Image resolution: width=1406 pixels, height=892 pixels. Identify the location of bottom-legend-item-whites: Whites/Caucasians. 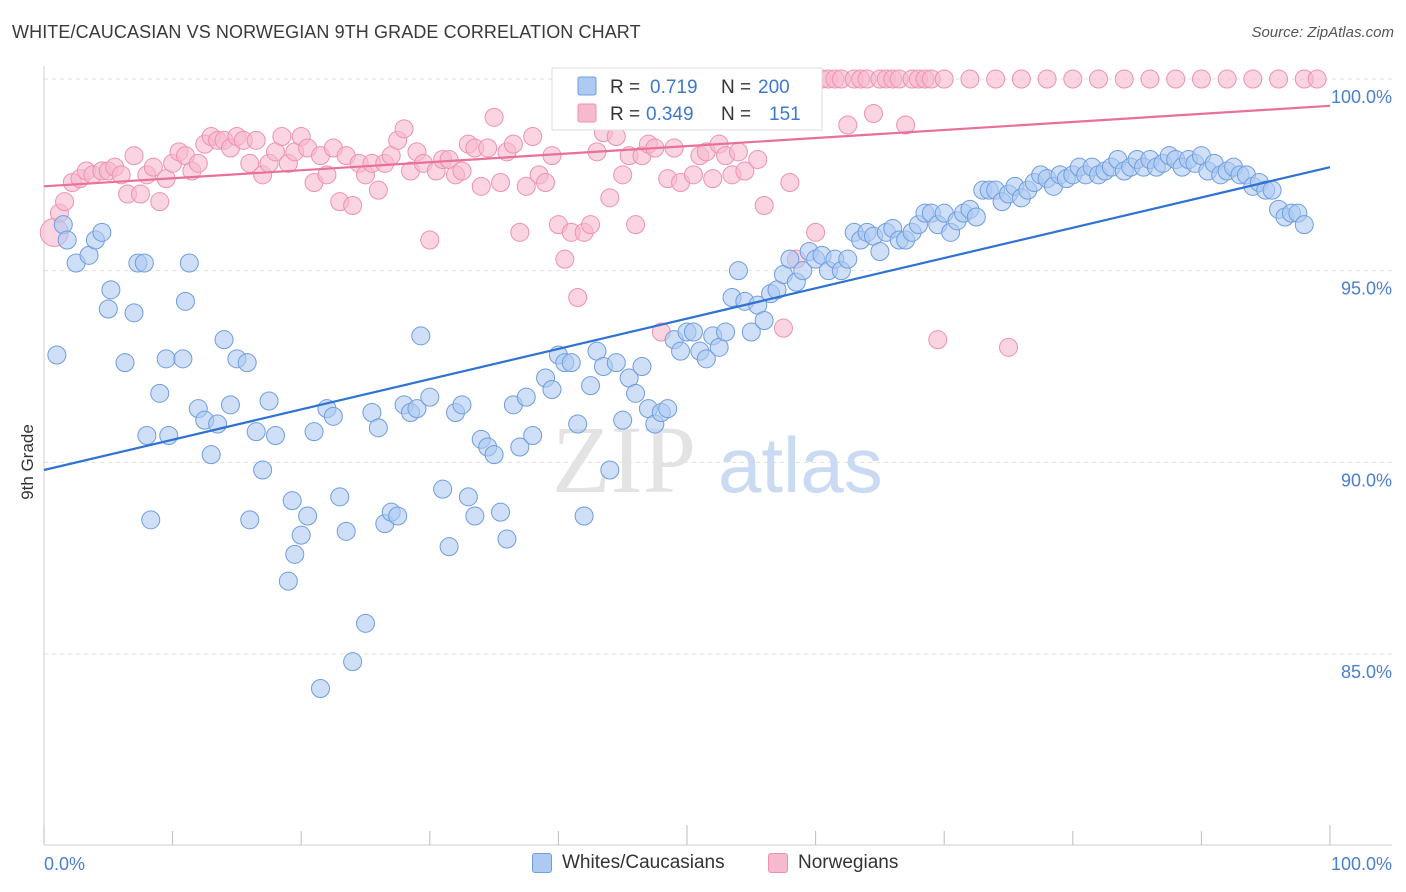
(628, 863).